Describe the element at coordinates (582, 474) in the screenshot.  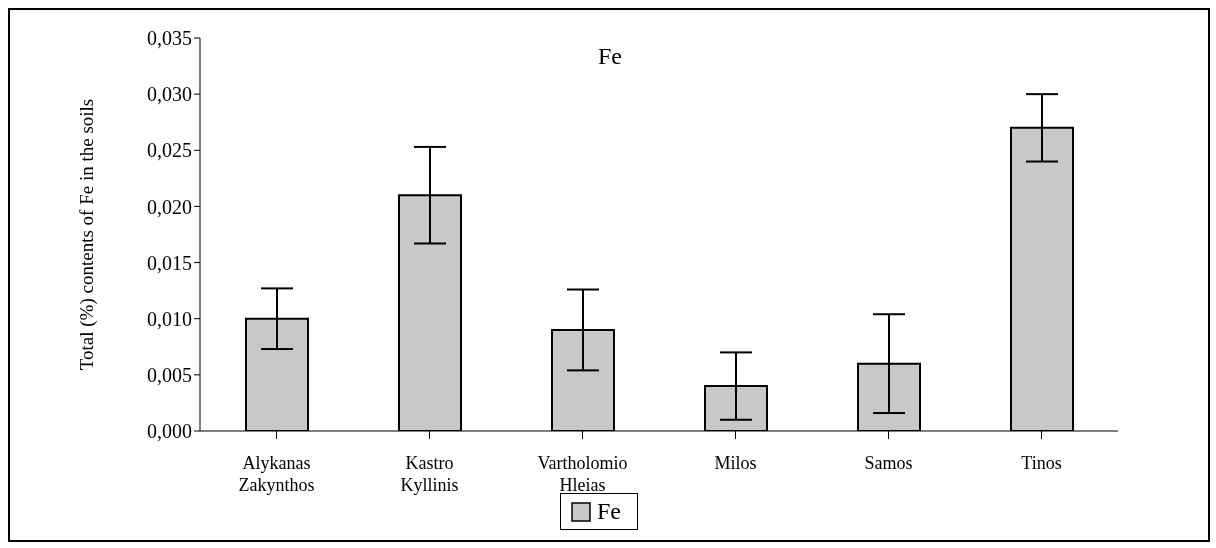
I see `x-tick-label: Vartholomio Hleias` at that location.